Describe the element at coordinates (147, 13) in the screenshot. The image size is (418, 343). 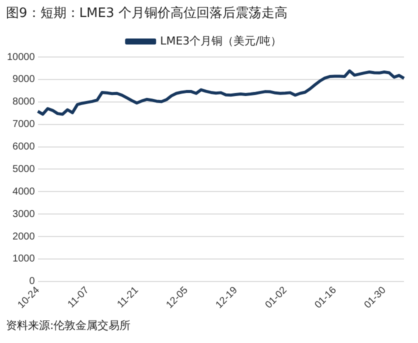
I see `chart-title: 图9：短期：LME3 个月铜价高位回落后震荡走高` at that location.